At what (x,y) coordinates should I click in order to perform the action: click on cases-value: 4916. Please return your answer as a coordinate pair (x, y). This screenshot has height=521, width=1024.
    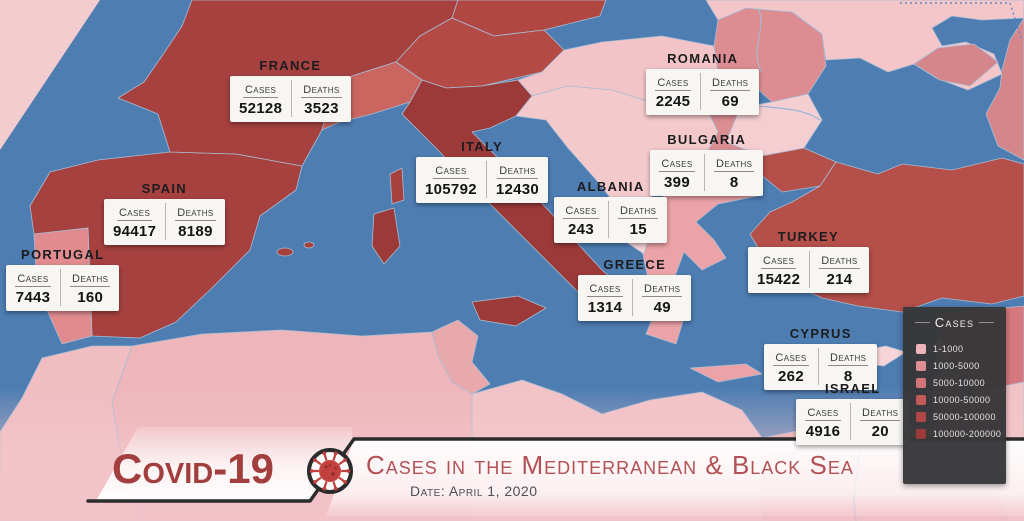
    Looking at the image, I should click on (823, 431).